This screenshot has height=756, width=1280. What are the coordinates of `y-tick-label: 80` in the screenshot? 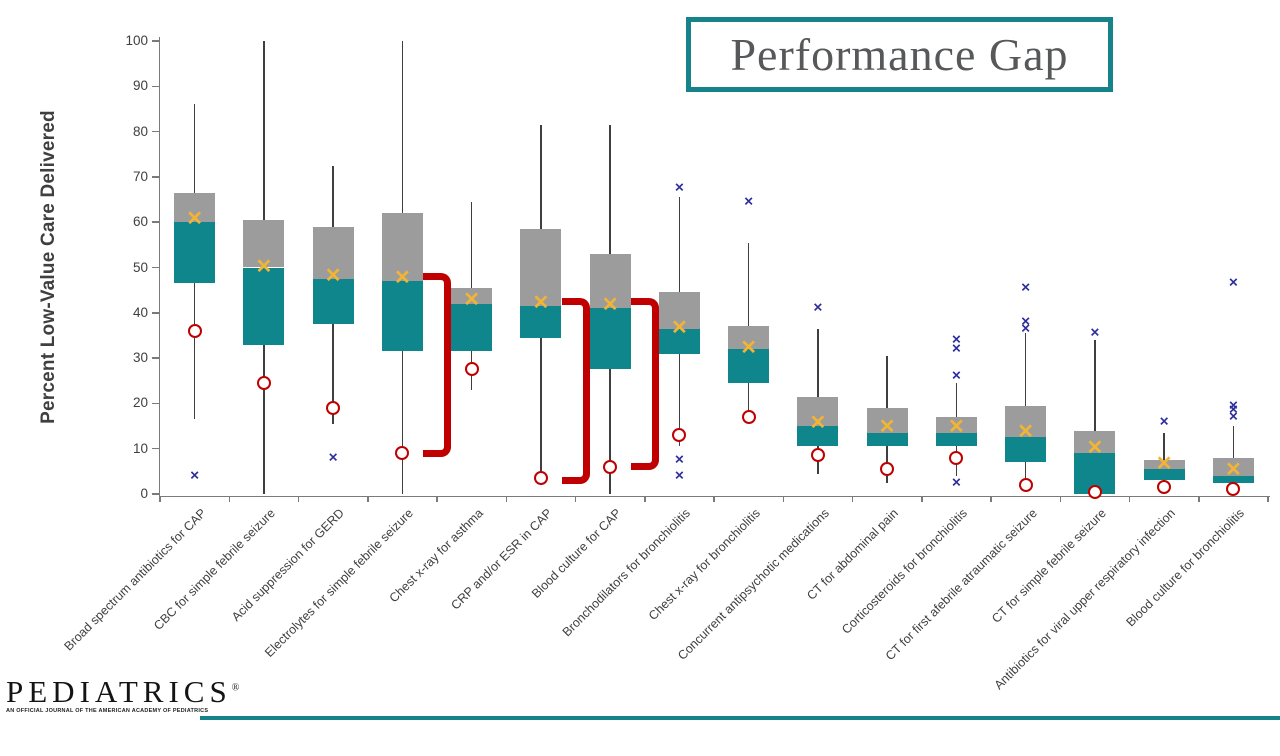 It's located at (140, 131).